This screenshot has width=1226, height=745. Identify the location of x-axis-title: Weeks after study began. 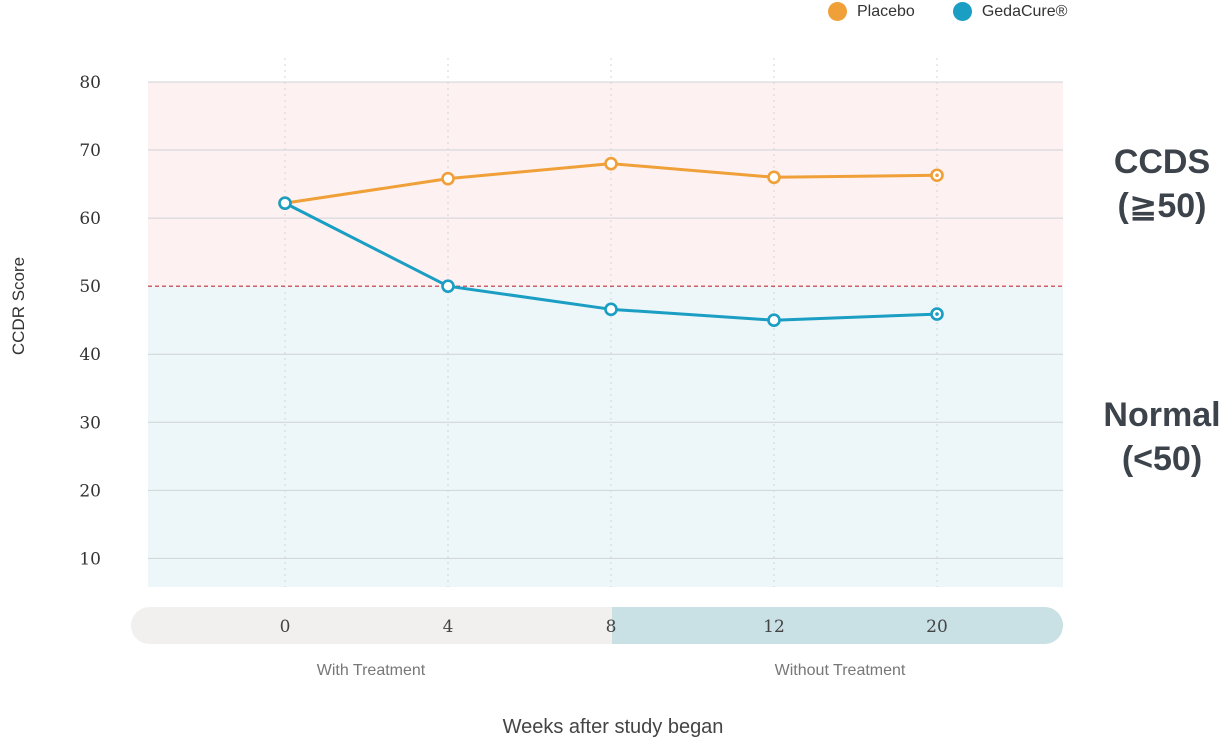
(613, 727).